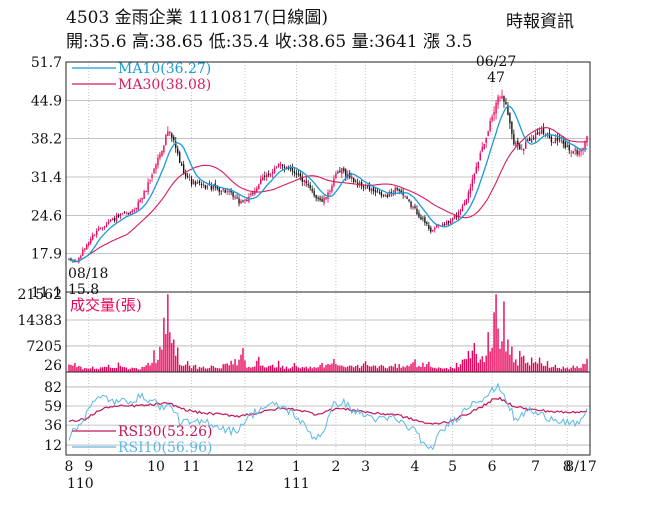  What do you see at coordinates (53, 407) in the screenshot?
I see `rsi-tick-label: 59` at bounding box center [53, 407].